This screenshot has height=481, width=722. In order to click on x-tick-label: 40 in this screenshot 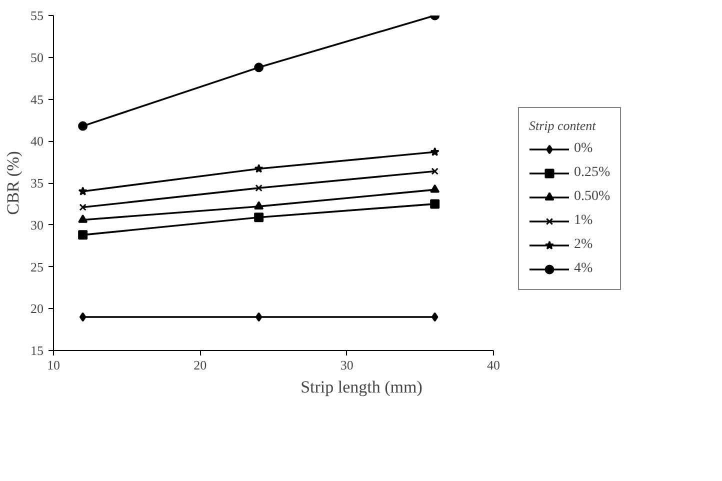, I will do `click(493, 365)`.